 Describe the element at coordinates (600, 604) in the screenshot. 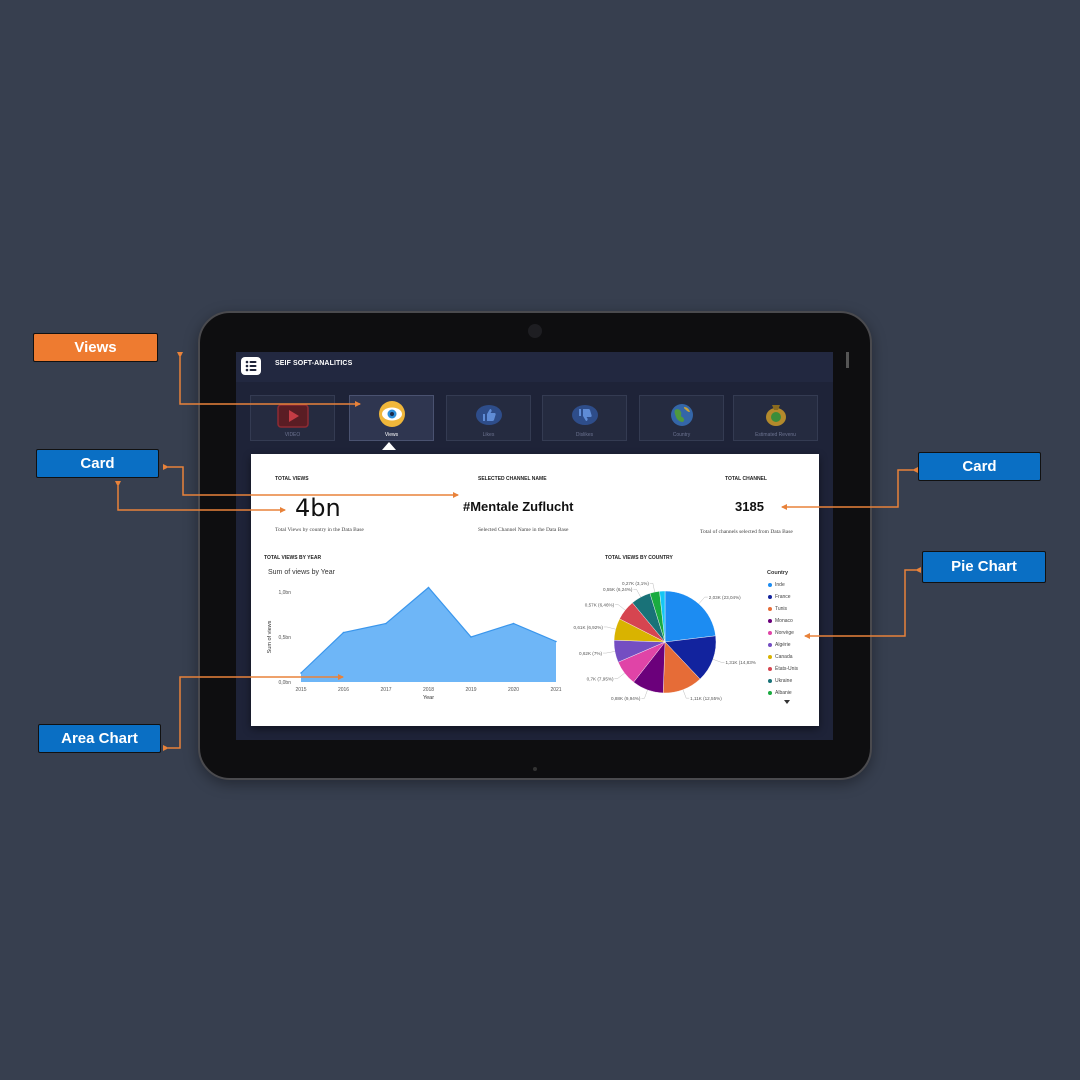

I see `pie-data-label: 0,57K (6,46%)` at that location.